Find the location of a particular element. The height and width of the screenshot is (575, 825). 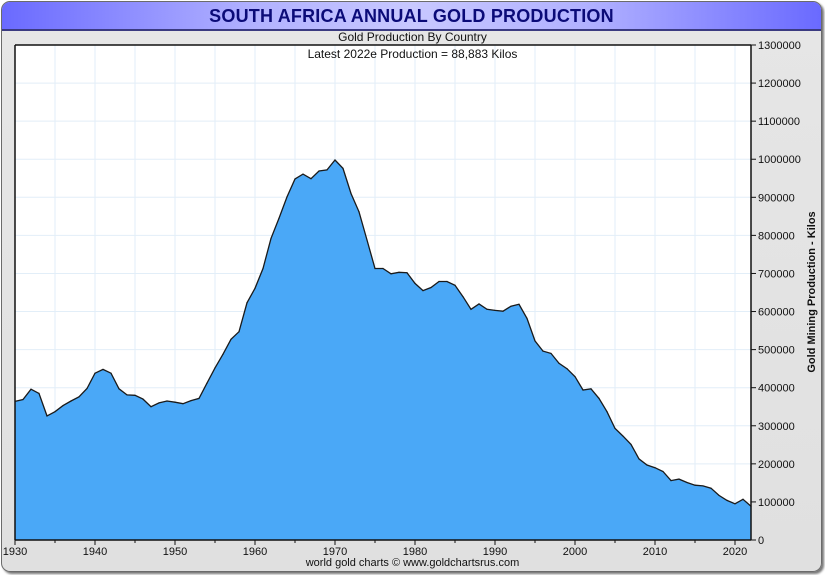

y-tick-label: 800000 is located at coordinates (776, 236).